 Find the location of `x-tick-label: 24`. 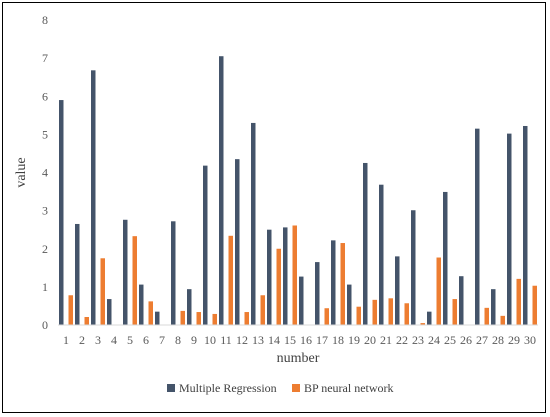

x-tick-label: 24 is located at coordinates (434, 340).